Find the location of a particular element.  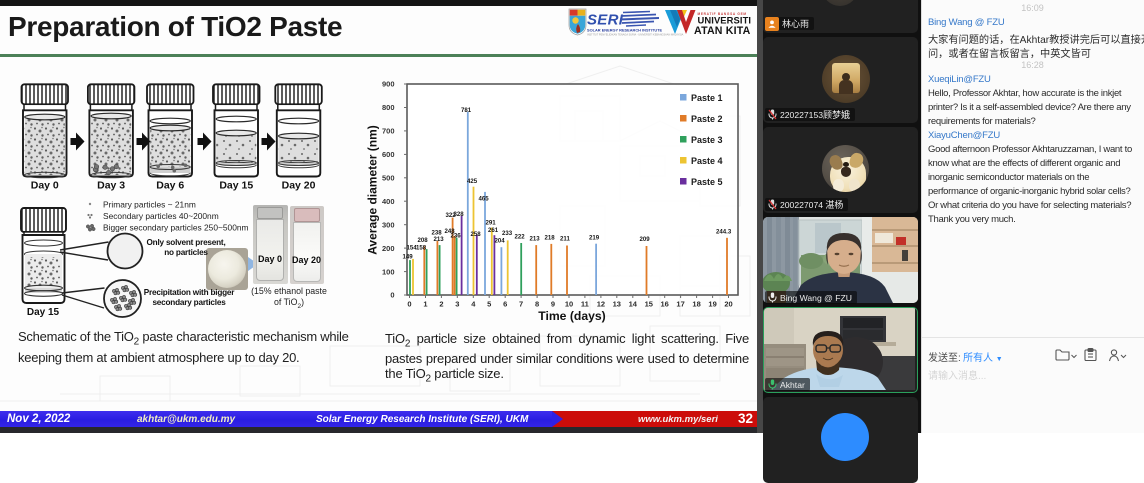

svg-text: 10 is located at coordinates (569, 304).